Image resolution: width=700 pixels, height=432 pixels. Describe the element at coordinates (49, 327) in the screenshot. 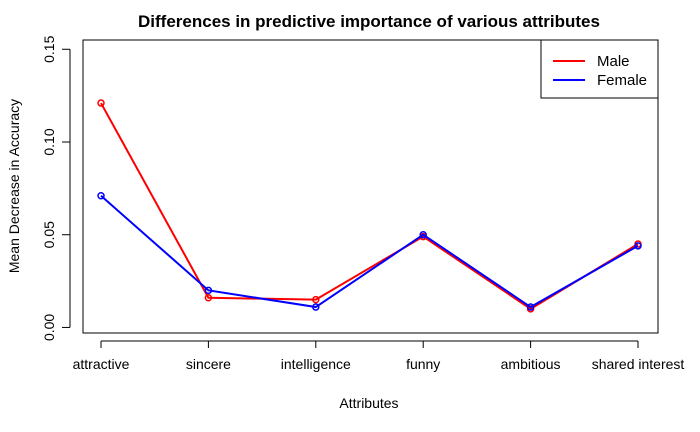

I see `y-tick-label: 0.00` at that location.